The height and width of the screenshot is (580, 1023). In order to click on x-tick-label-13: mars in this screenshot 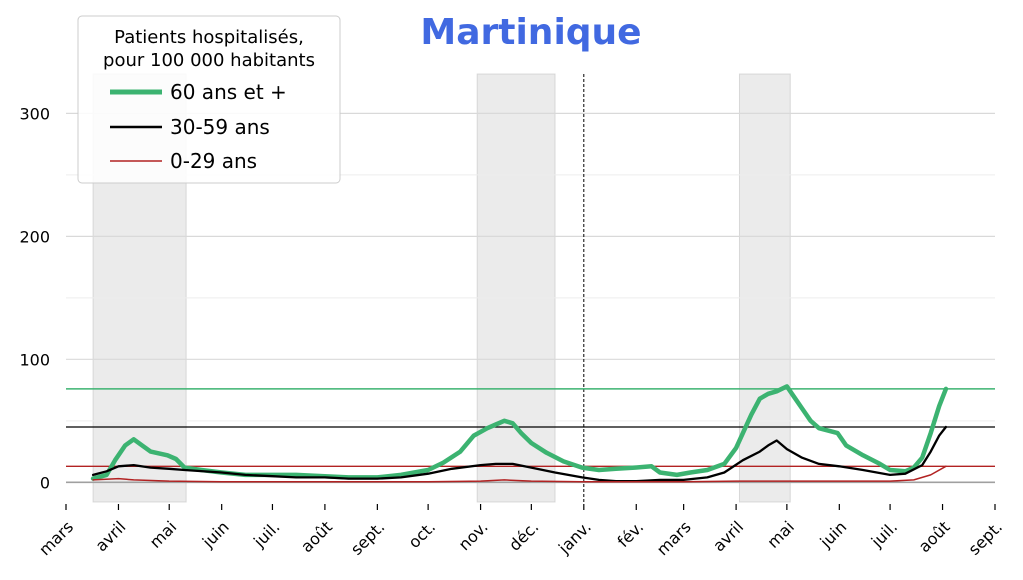, I will do `click(674, 538)`.